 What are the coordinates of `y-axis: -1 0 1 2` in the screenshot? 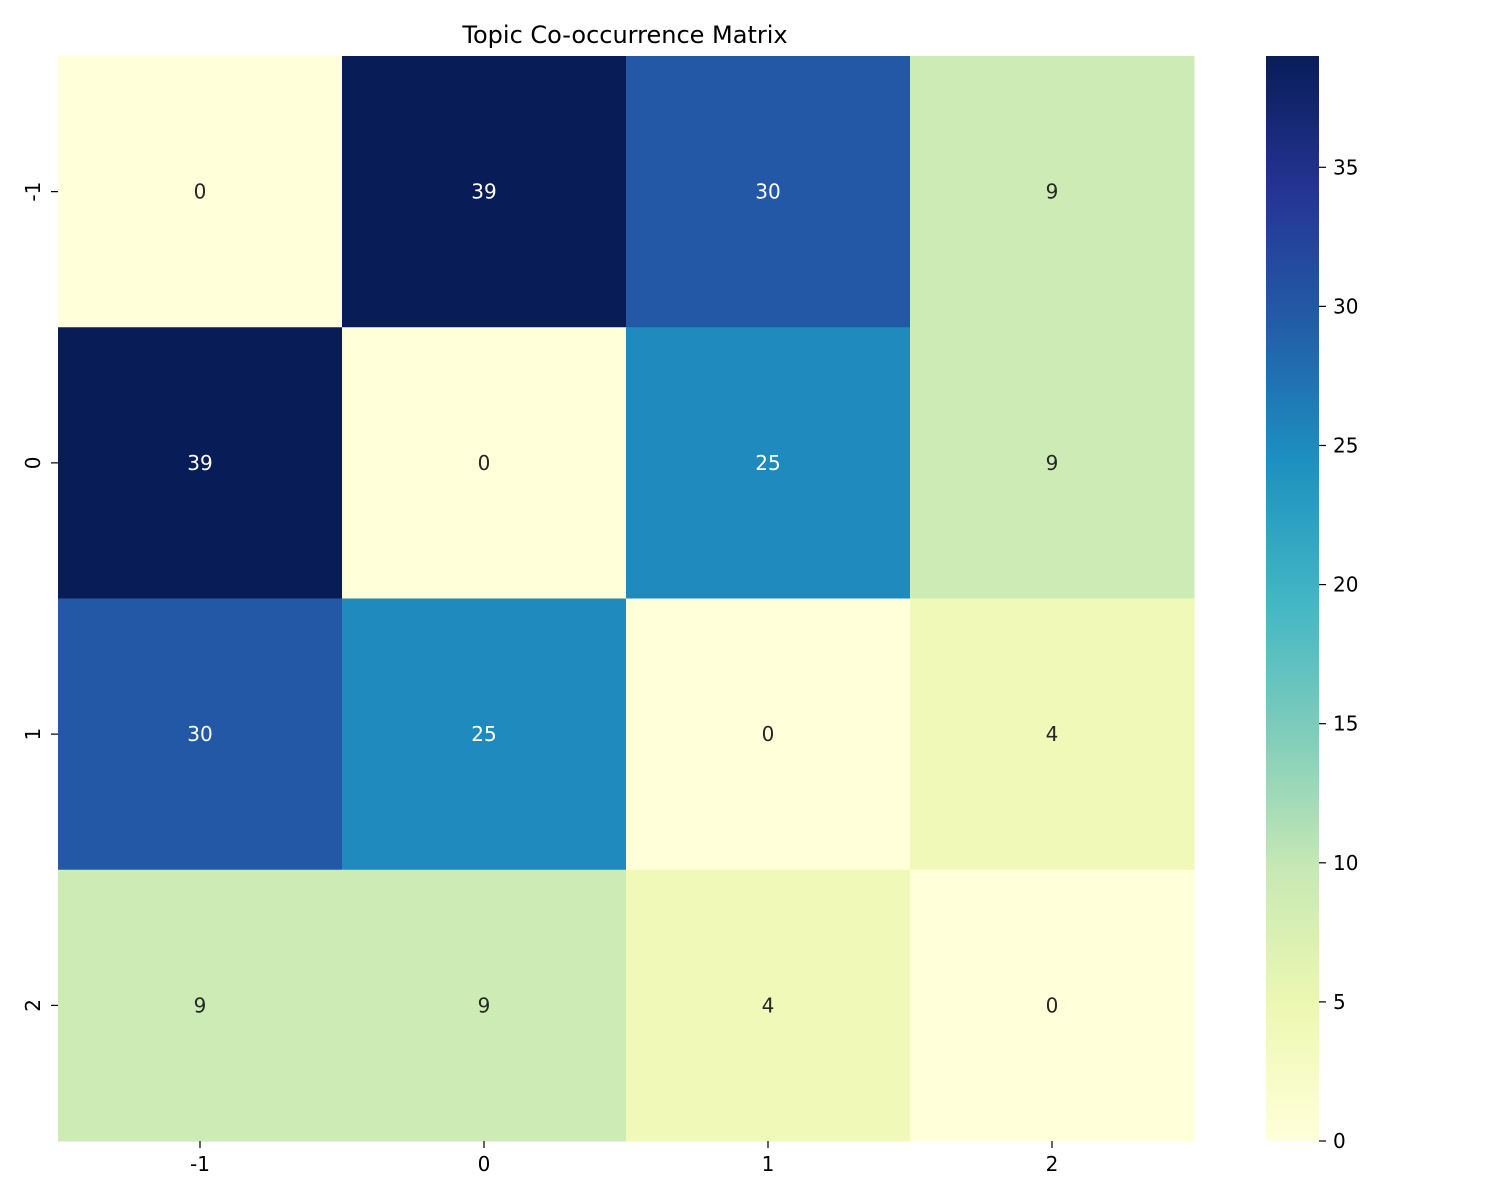 It's located at (39, 597).